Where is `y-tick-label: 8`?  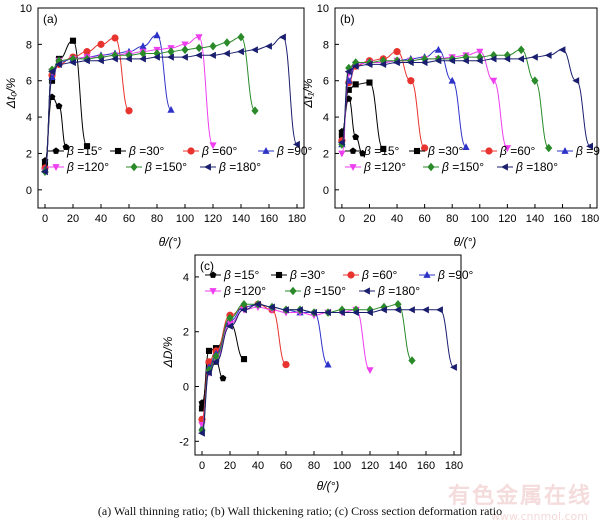 y-tick-label: 8 is located at coordinates (29, 45).